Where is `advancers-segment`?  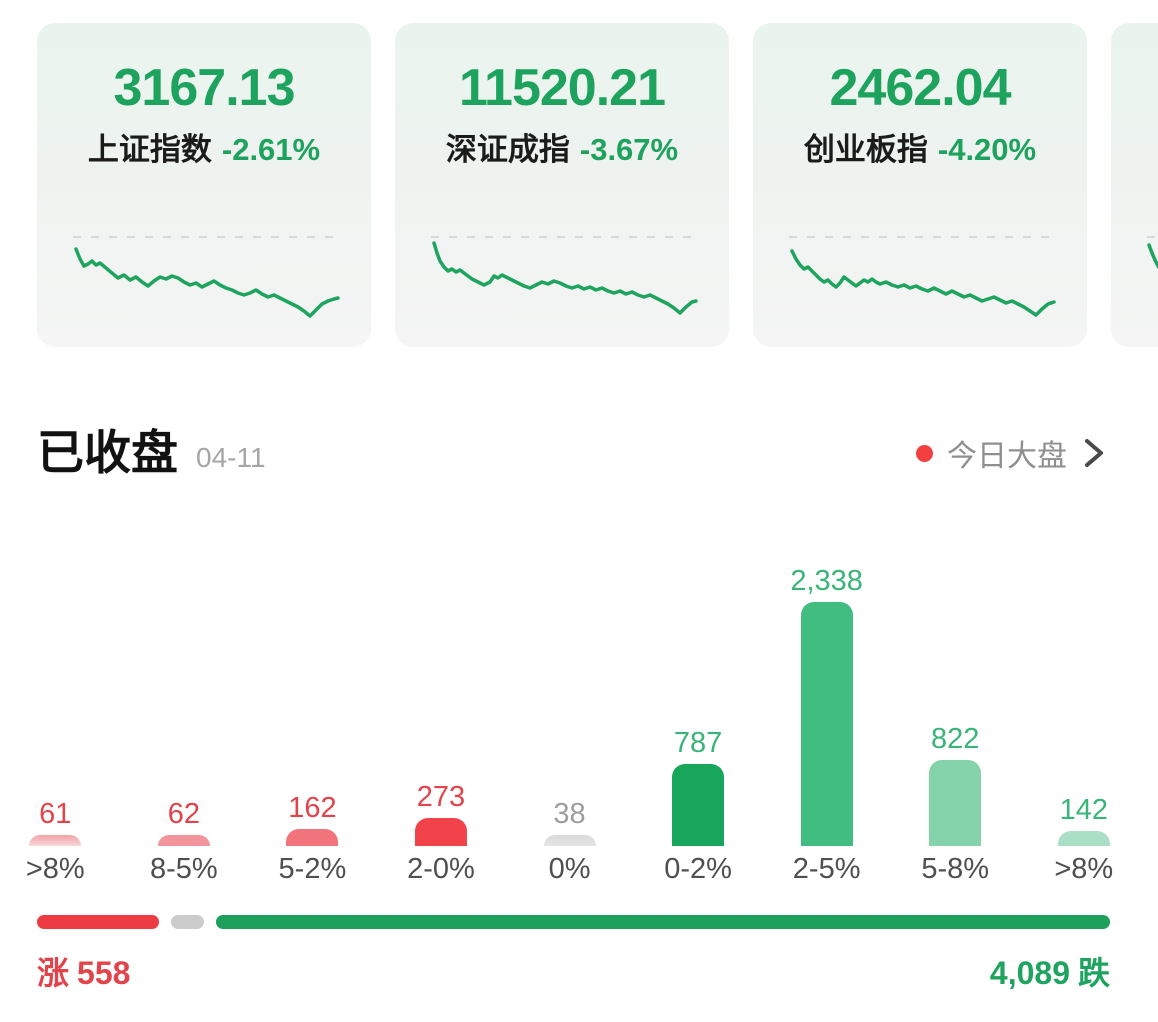
advancers-segment is located at coordinates (98, 922).